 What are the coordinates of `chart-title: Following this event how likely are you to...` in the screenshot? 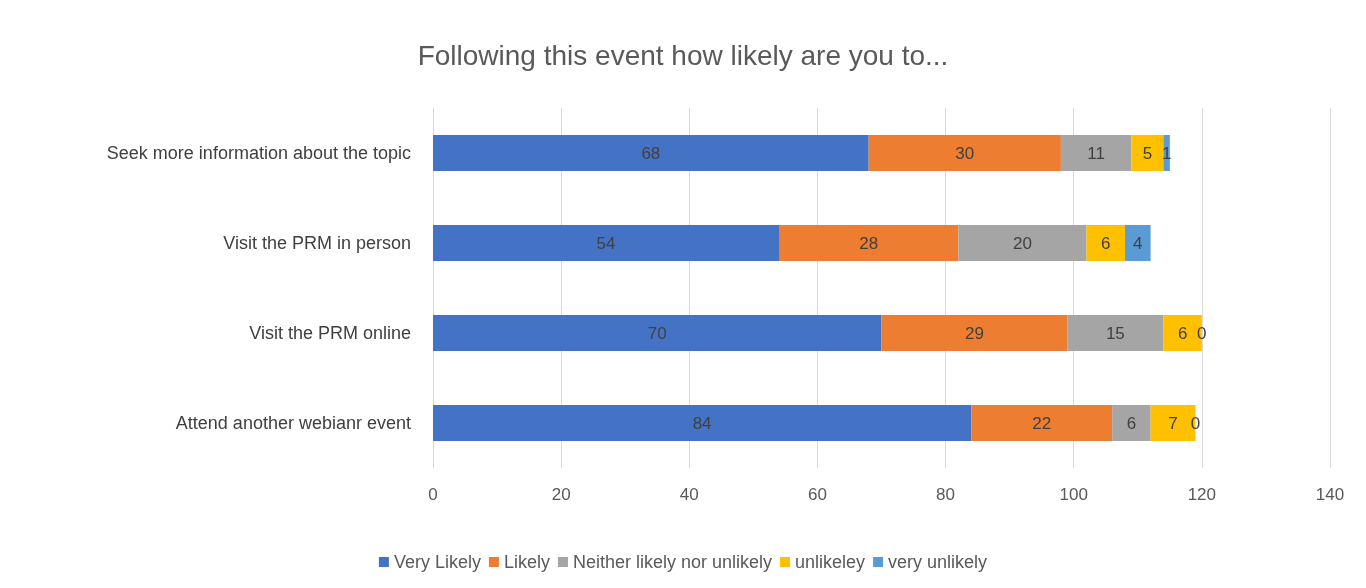 It's located at (683, 55).